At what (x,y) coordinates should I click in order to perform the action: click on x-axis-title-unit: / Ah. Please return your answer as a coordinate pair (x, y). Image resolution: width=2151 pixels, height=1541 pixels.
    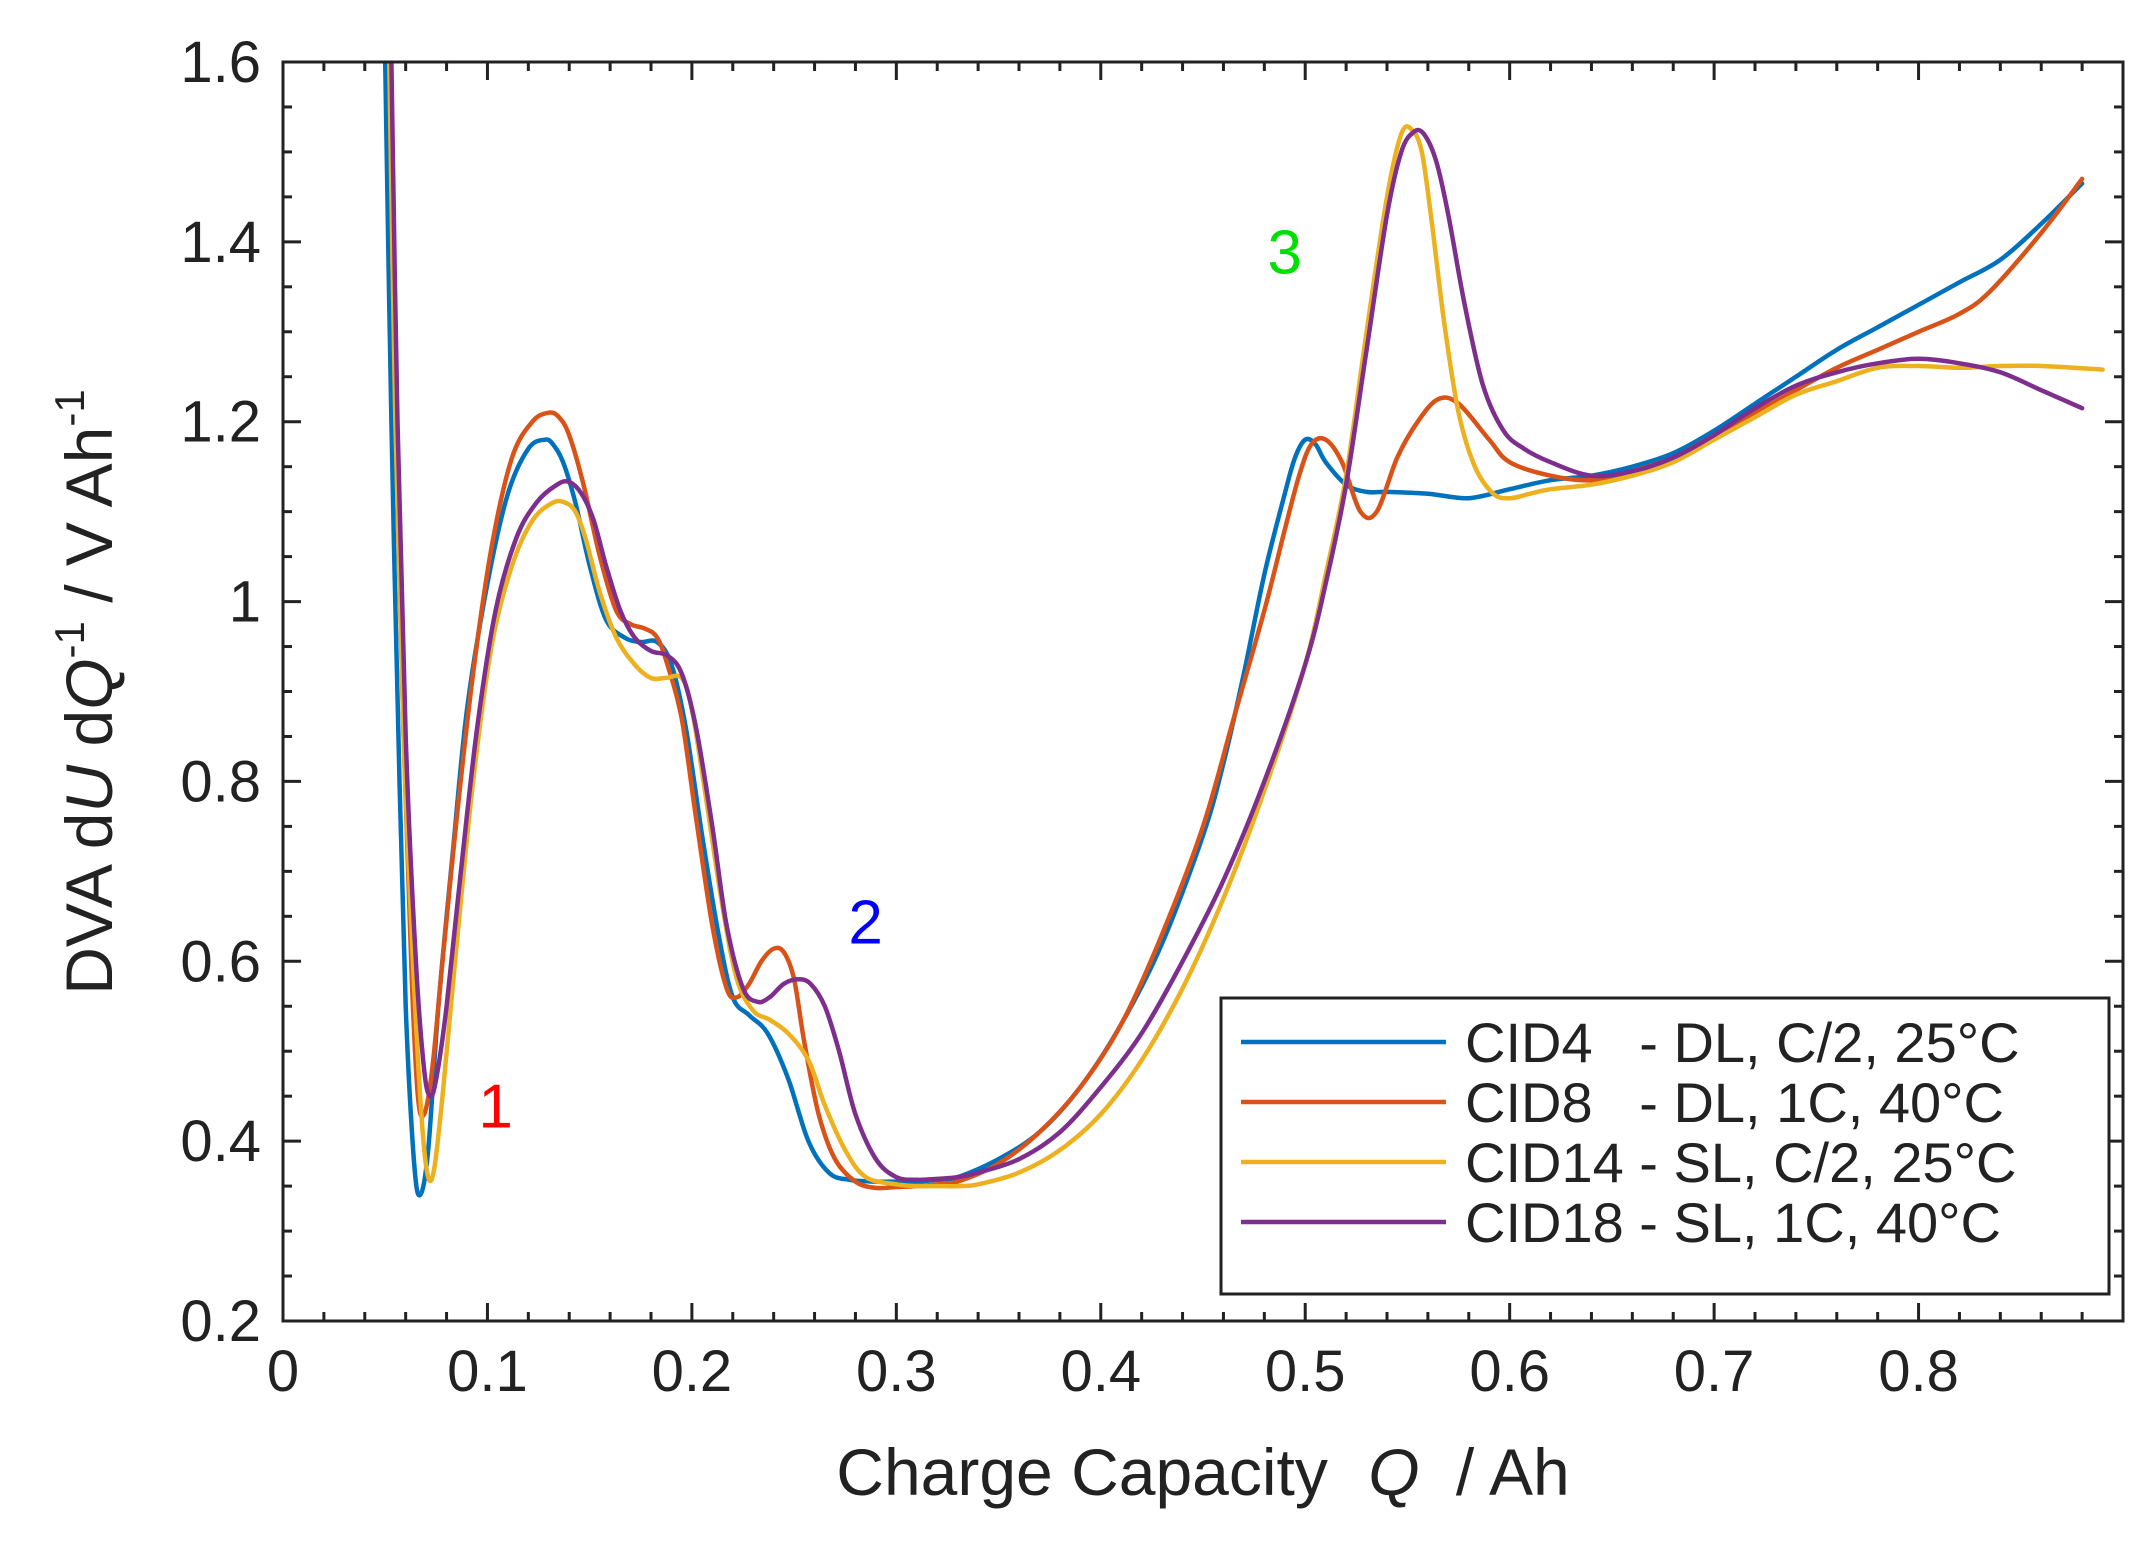
    Looking at the image, I should click on (1513, 1472).